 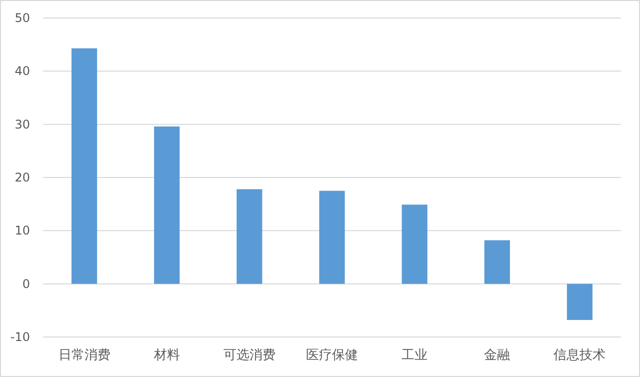 What do you see at coordinates (580, 355) in the screenshot?
I see `x-tick-label: 信息技术` at bounding box center [580, 355].